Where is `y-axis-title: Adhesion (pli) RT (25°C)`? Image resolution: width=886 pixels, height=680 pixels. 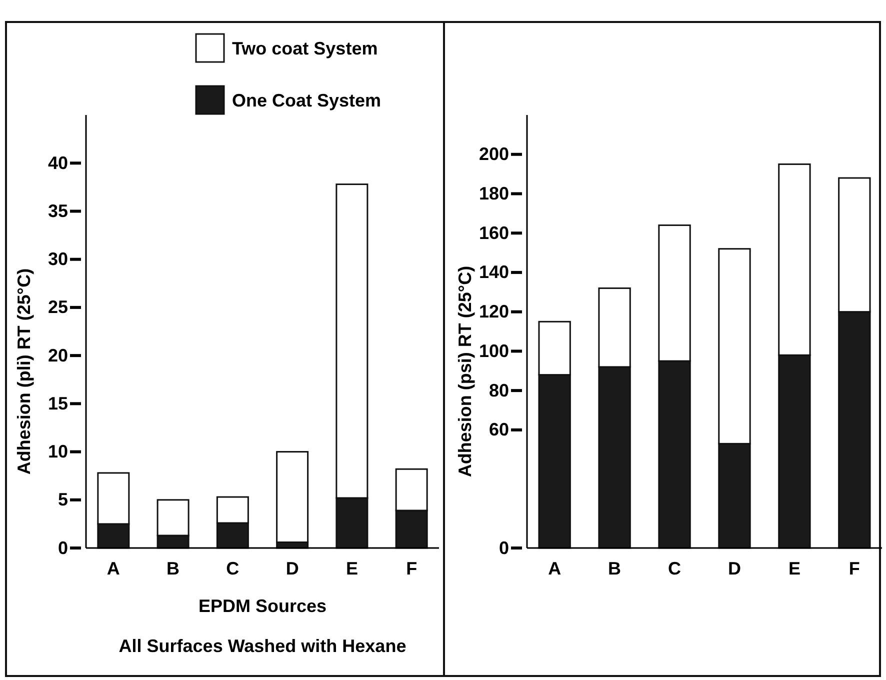 y-axis-title: Adhesion (pli) RT (25°C) is located at coordinates (24, 371).